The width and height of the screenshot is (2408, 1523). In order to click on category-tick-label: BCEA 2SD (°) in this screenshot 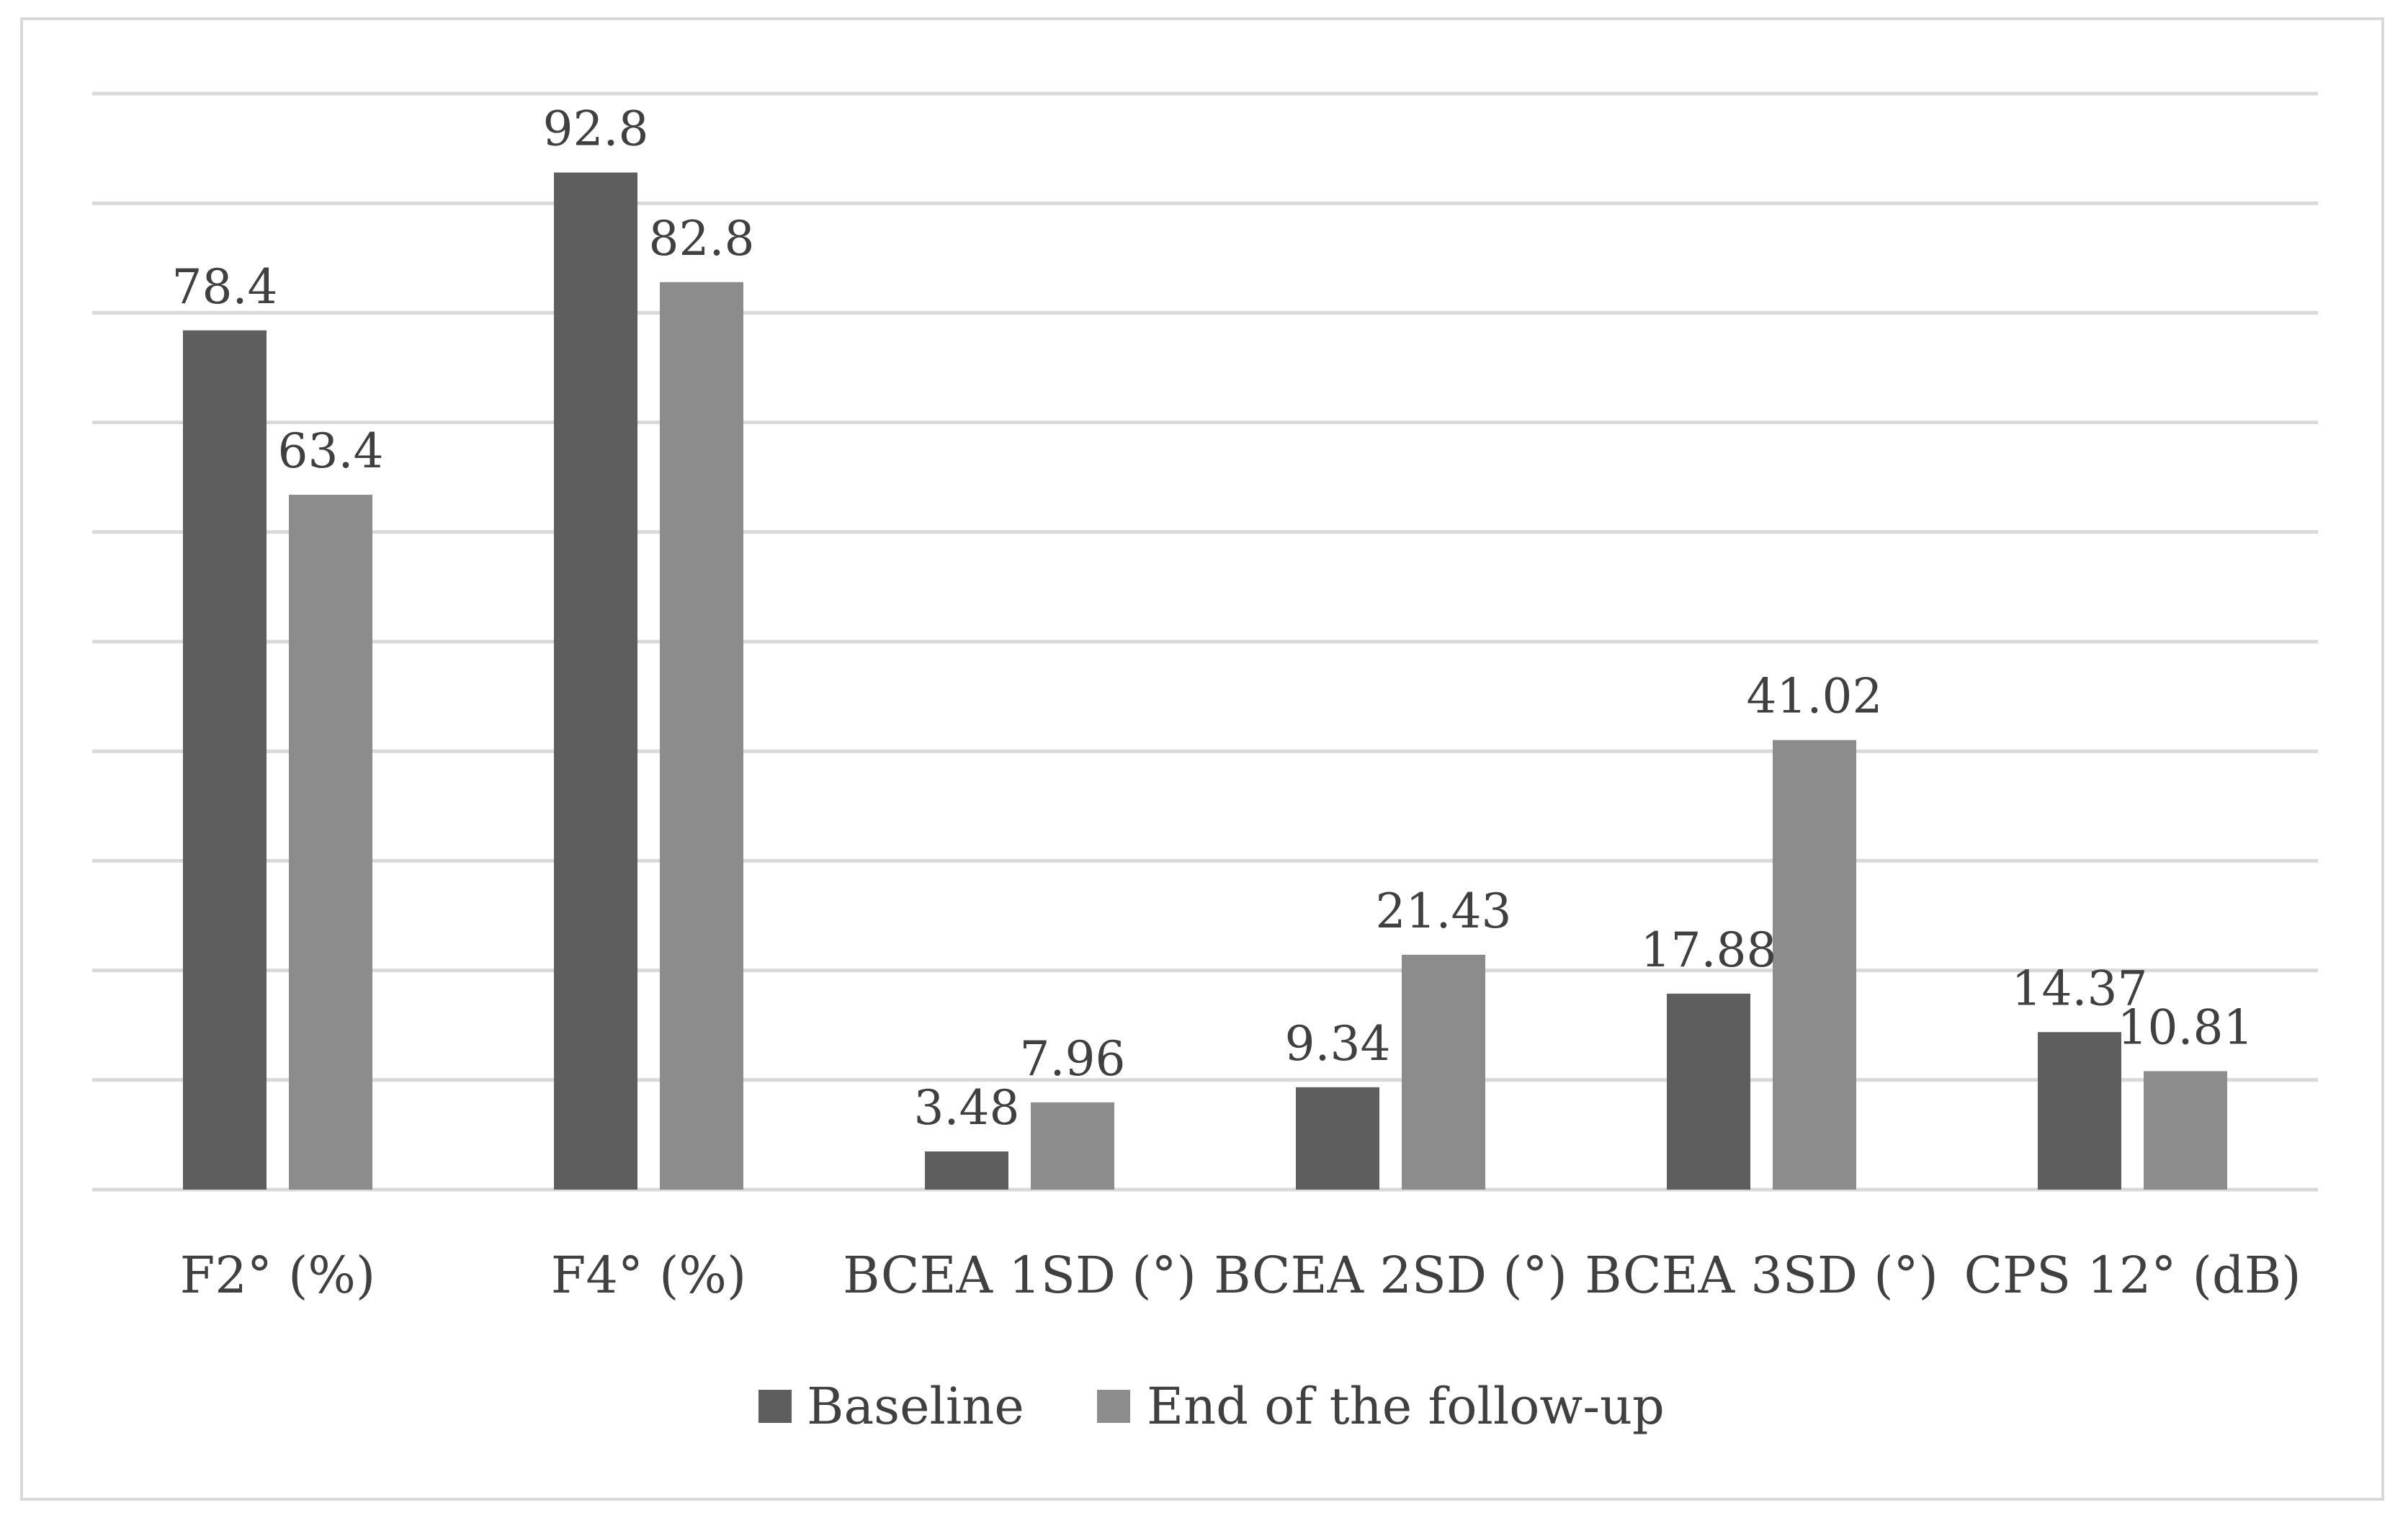, I will do `click(1390, 1275)`.